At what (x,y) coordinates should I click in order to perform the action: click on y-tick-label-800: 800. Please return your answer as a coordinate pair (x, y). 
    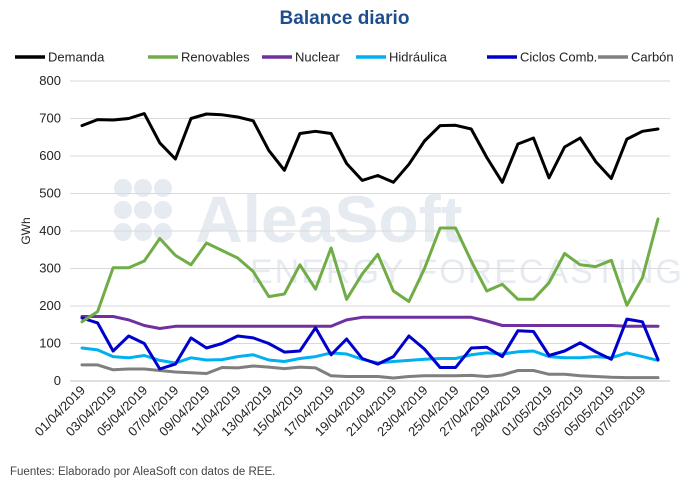
    Looking at the image, I should click on (50, 80).